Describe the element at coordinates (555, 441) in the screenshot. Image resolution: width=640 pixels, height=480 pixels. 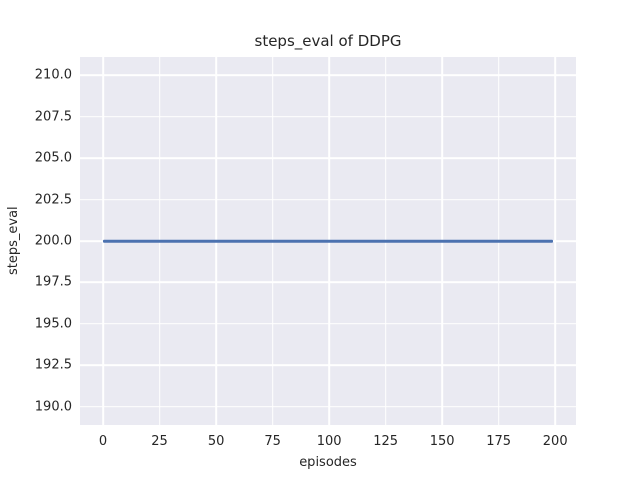
I see `x-tick-label: 200` at that location.